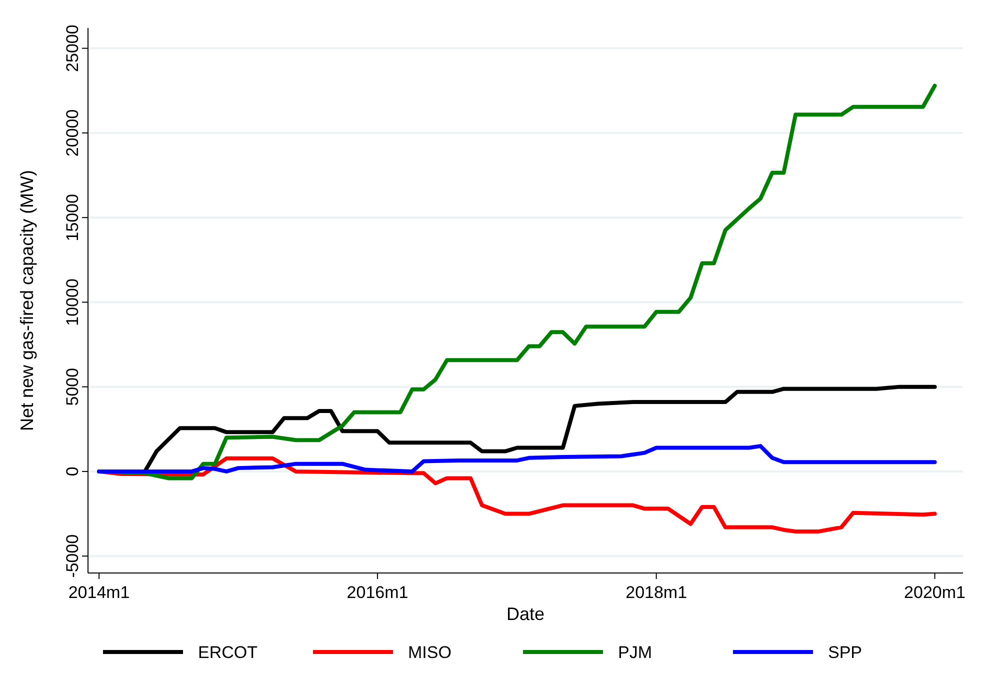  What do you see at coordinates (377, 592) in the screenshot?
I see `x-tick-label: 2016m1` at bounding box center [377, 592].